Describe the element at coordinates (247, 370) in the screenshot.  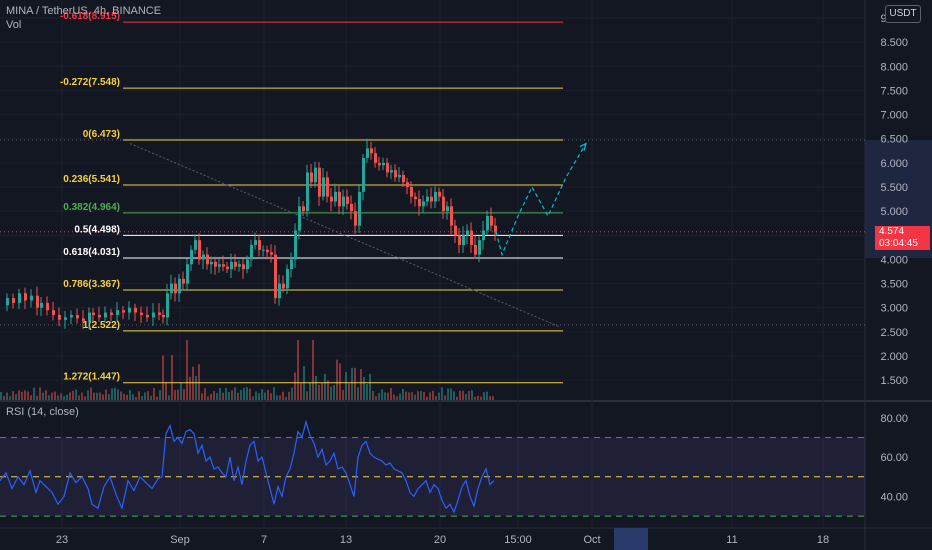
I see `volume-bars` at that location.